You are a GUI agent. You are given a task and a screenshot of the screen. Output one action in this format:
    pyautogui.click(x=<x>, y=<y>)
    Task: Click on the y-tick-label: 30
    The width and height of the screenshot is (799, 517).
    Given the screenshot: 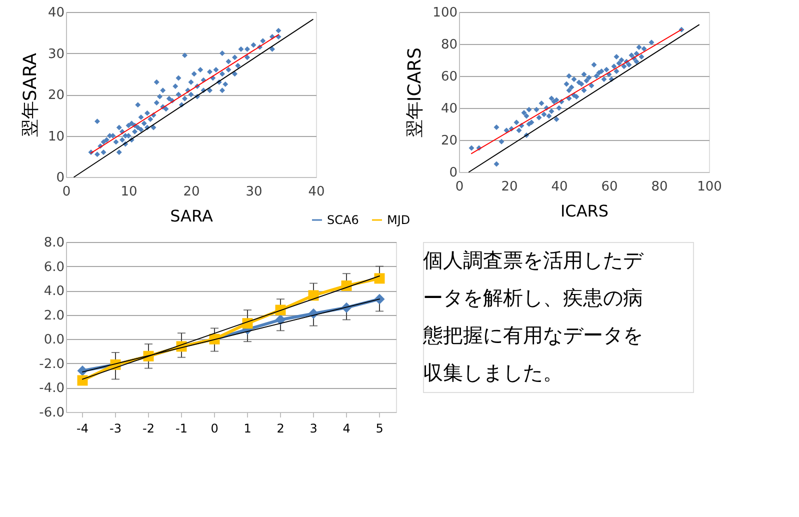 What is the action you would take?
    pyautogui.click(x=56, y=54)
    